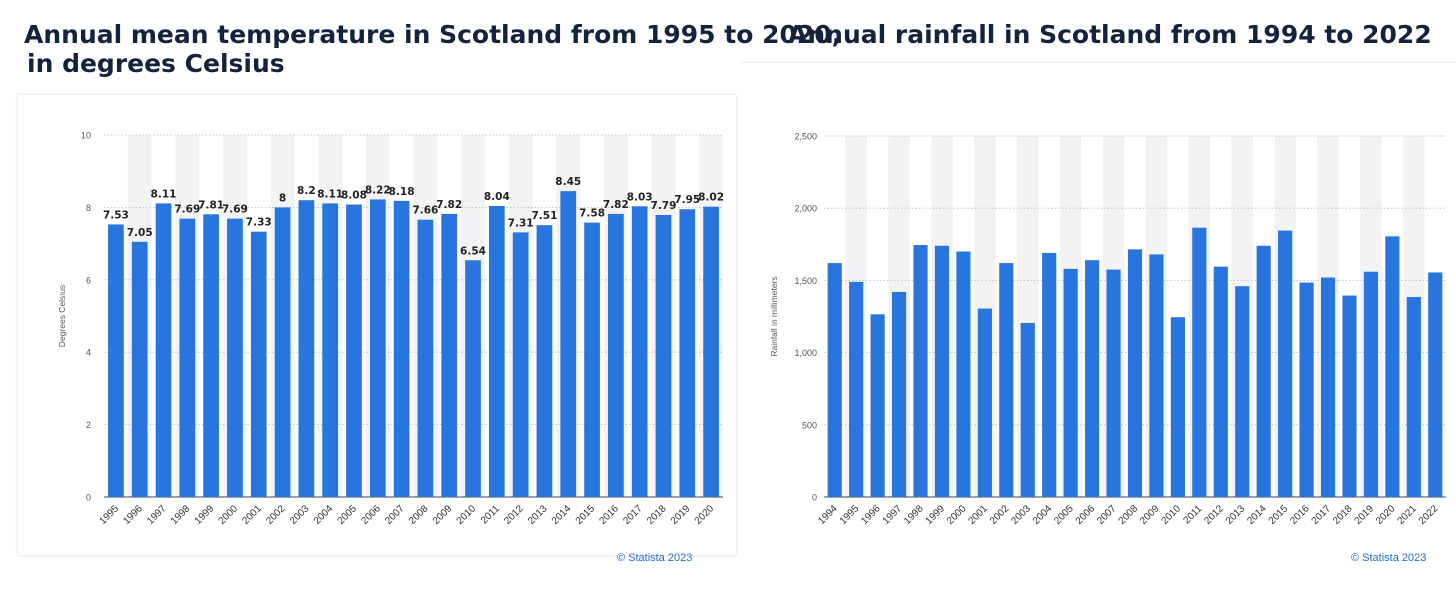  Describe the element at coordinates (914, 515) in the screenshot. I see `x-tick-label: 1998` at that location.